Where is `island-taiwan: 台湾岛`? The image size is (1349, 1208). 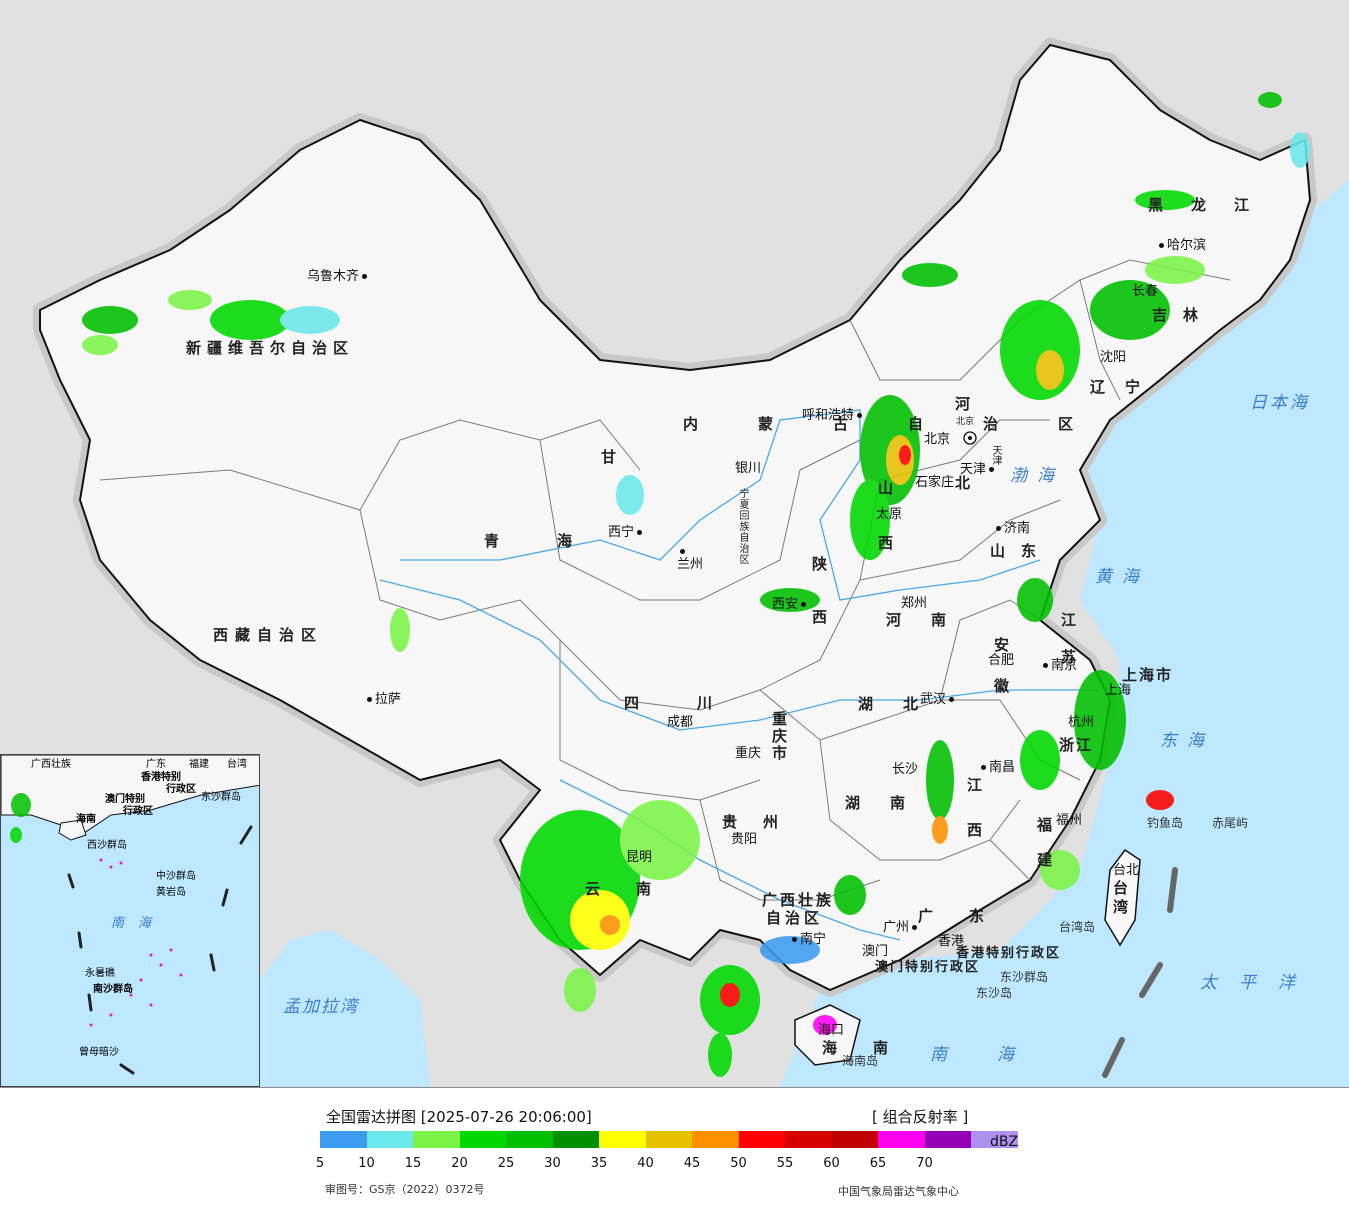 island-taiwan: 台湾岛 is located at coordinates (1077, 927).